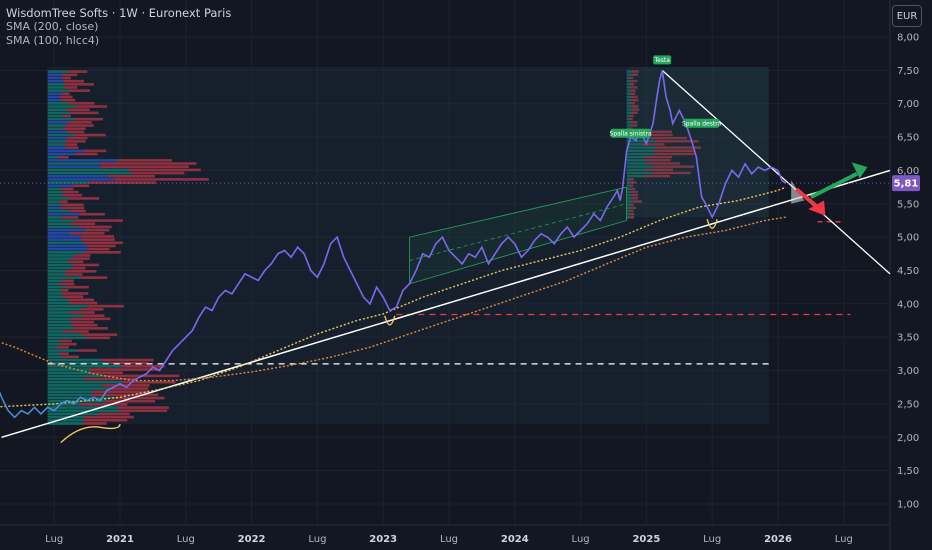  Describe the element at coordinates (518, 235) in the screenshot. I see `ascending-channel` at that location.